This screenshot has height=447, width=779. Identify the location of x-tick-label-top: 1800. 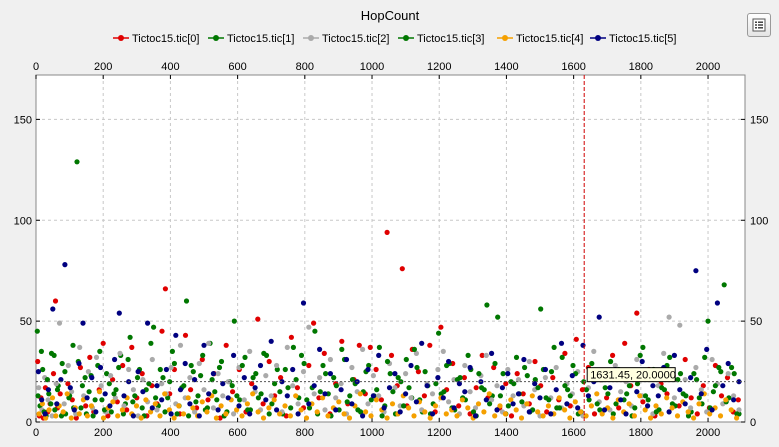
(641, 67).